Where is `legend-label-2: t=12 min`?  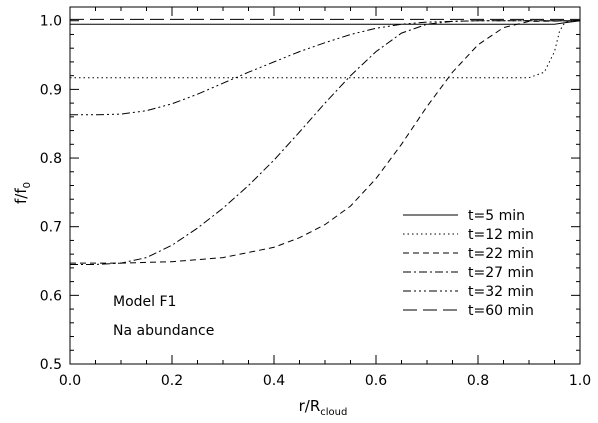
legend-label-2: t=12 min is located at coordinates (501, 235).